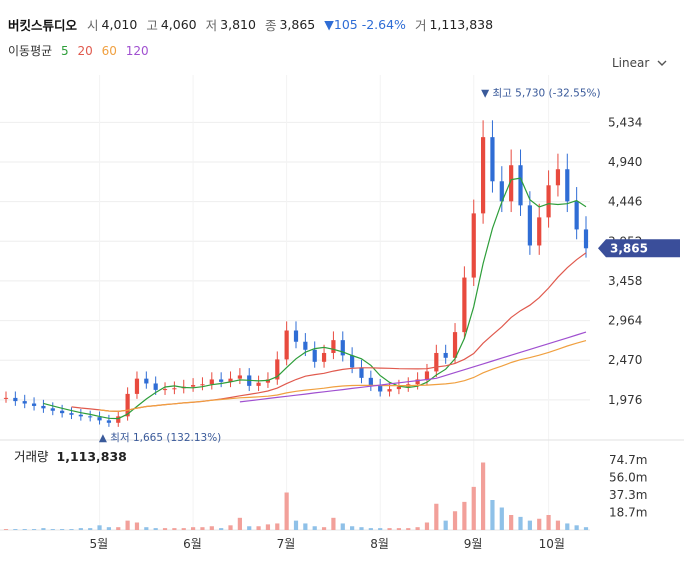  Describe the element at coordinates (65, 51) in the screenshot. I see `ma-5-label: 5` at that location.